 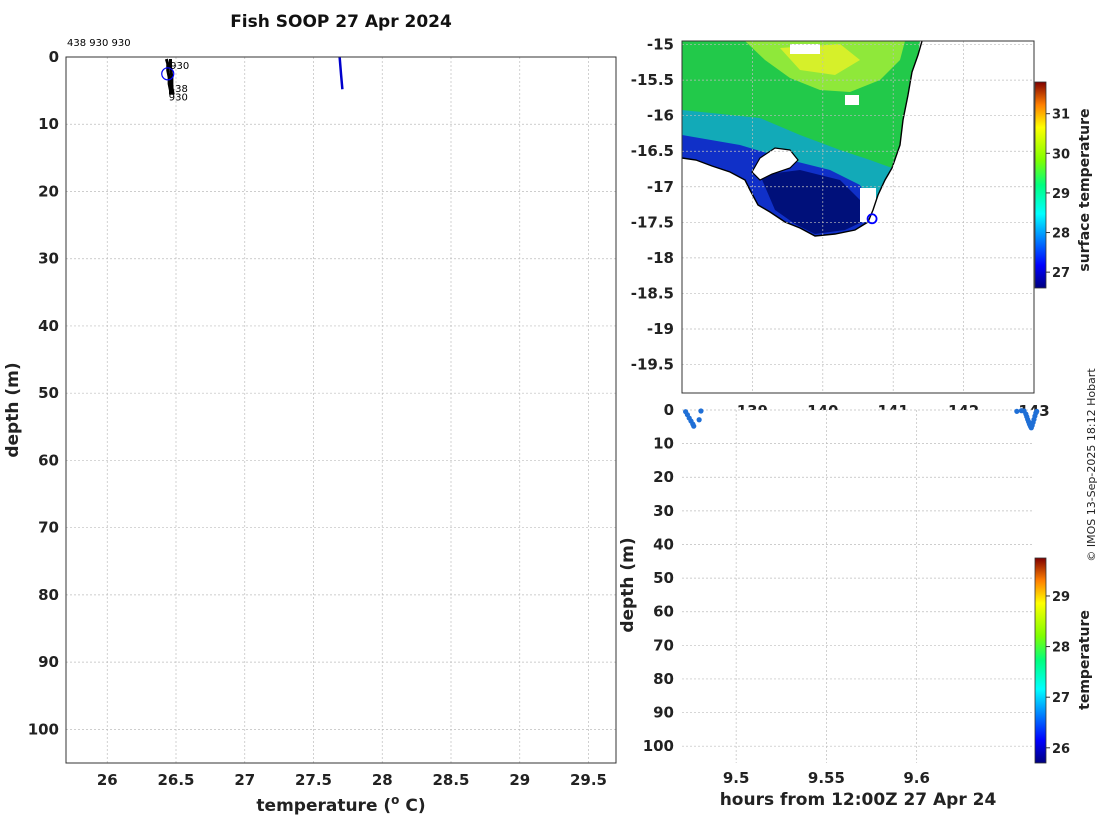 What do you see at coordinates (1061, 698) in the screenshot?
I see `timeseries-colorbar-tick-label: 27` at bounding box center [1061, 698].